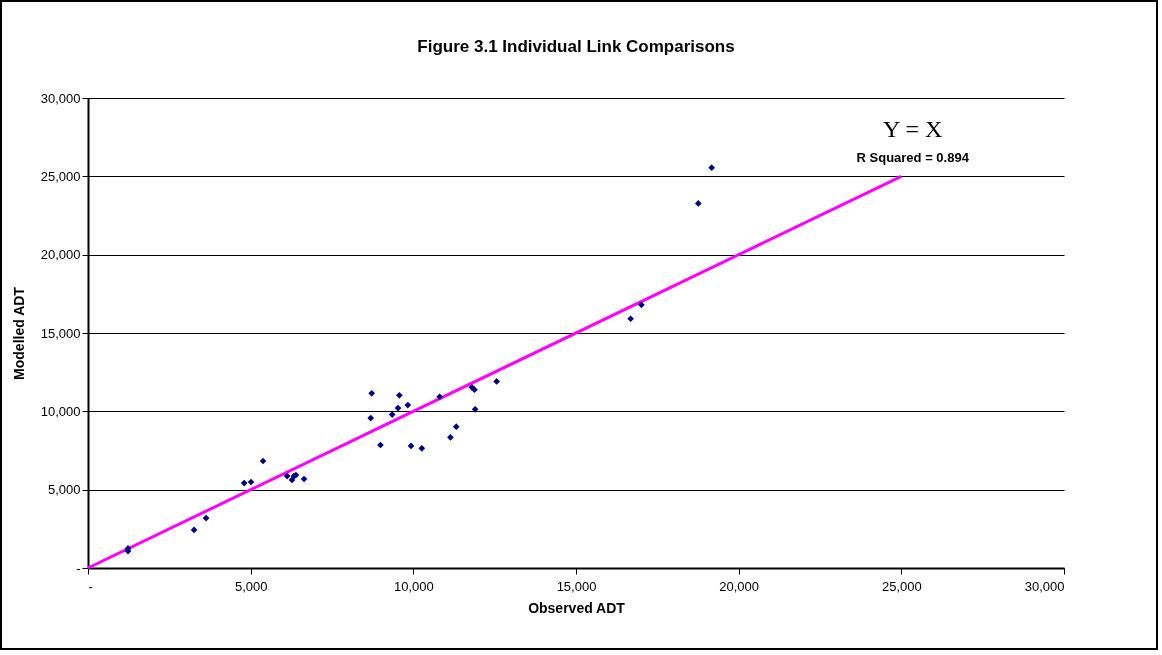 The width and height of the screenshot is (1162, 655). I want to click on x-tick-label: 30,000, so click(1044, 586).